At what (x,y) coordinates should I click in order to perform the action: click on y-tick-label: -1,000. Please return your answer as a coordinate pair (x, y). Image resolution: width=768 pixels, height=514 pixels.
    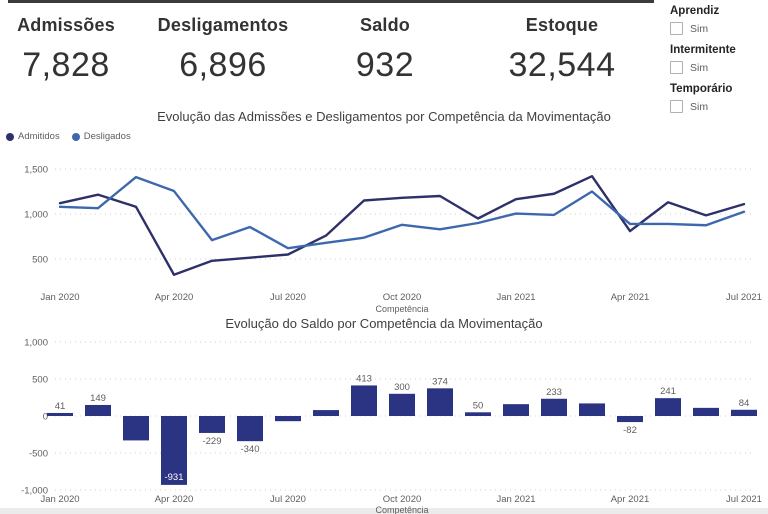
    Looking at the image, I should click on (34, 491).